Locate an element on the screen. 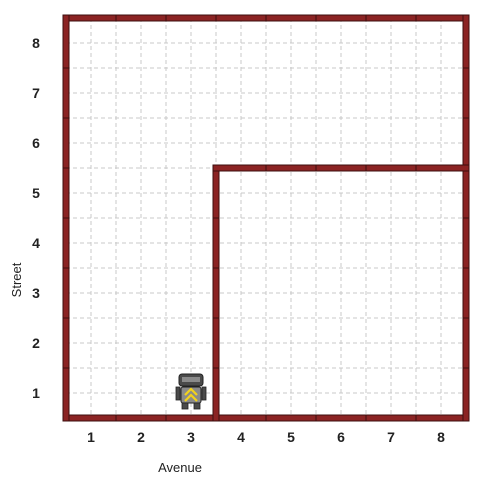 The height and width of the screenshot is (483, 491). street-tick-label: 1 is located at coordinates (36, 393).